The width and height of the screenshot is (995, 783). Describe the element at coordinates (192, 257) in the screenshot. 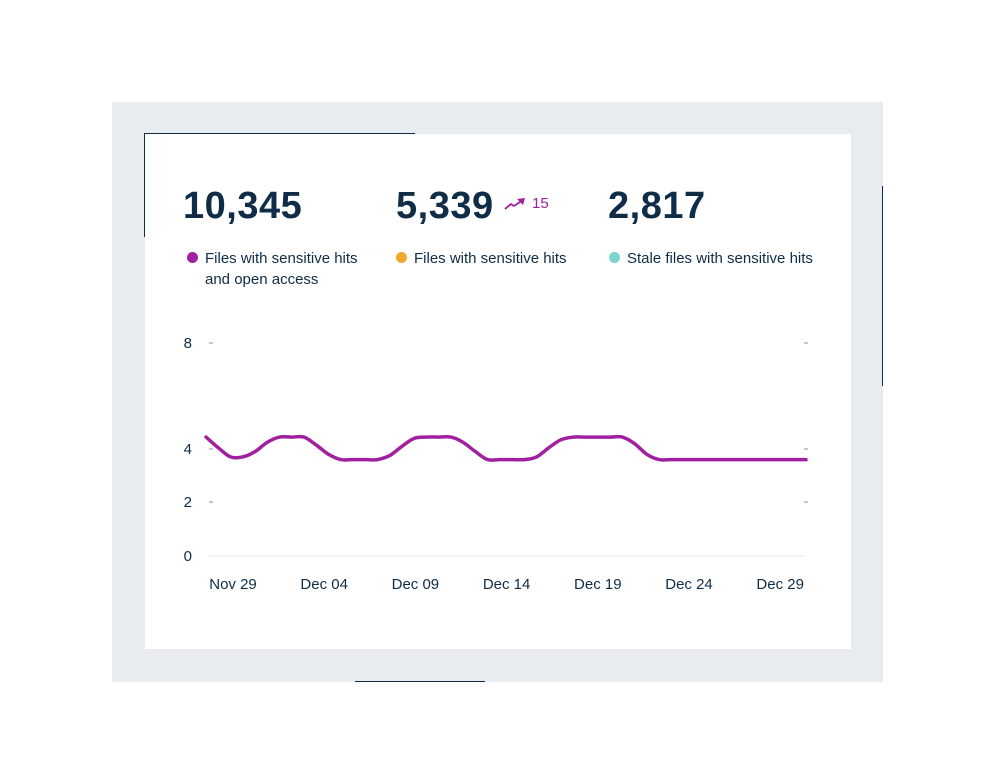

I see `legend-dot-open-access` at that location.